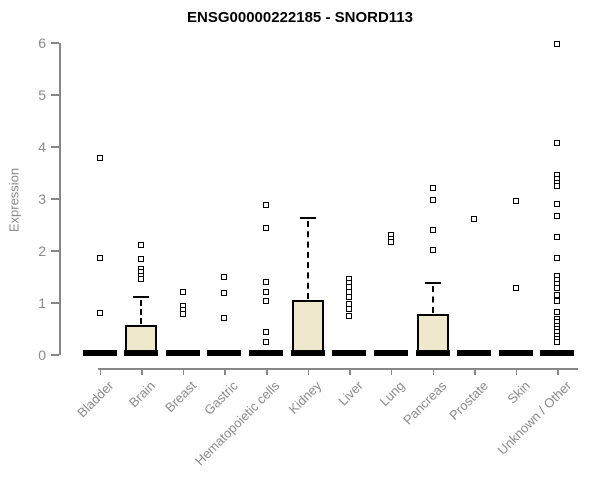  What do you see at coordinates (141, 296) in the screenshot?
I see `whisker-cap-brain` at bounding box center [141, 296].